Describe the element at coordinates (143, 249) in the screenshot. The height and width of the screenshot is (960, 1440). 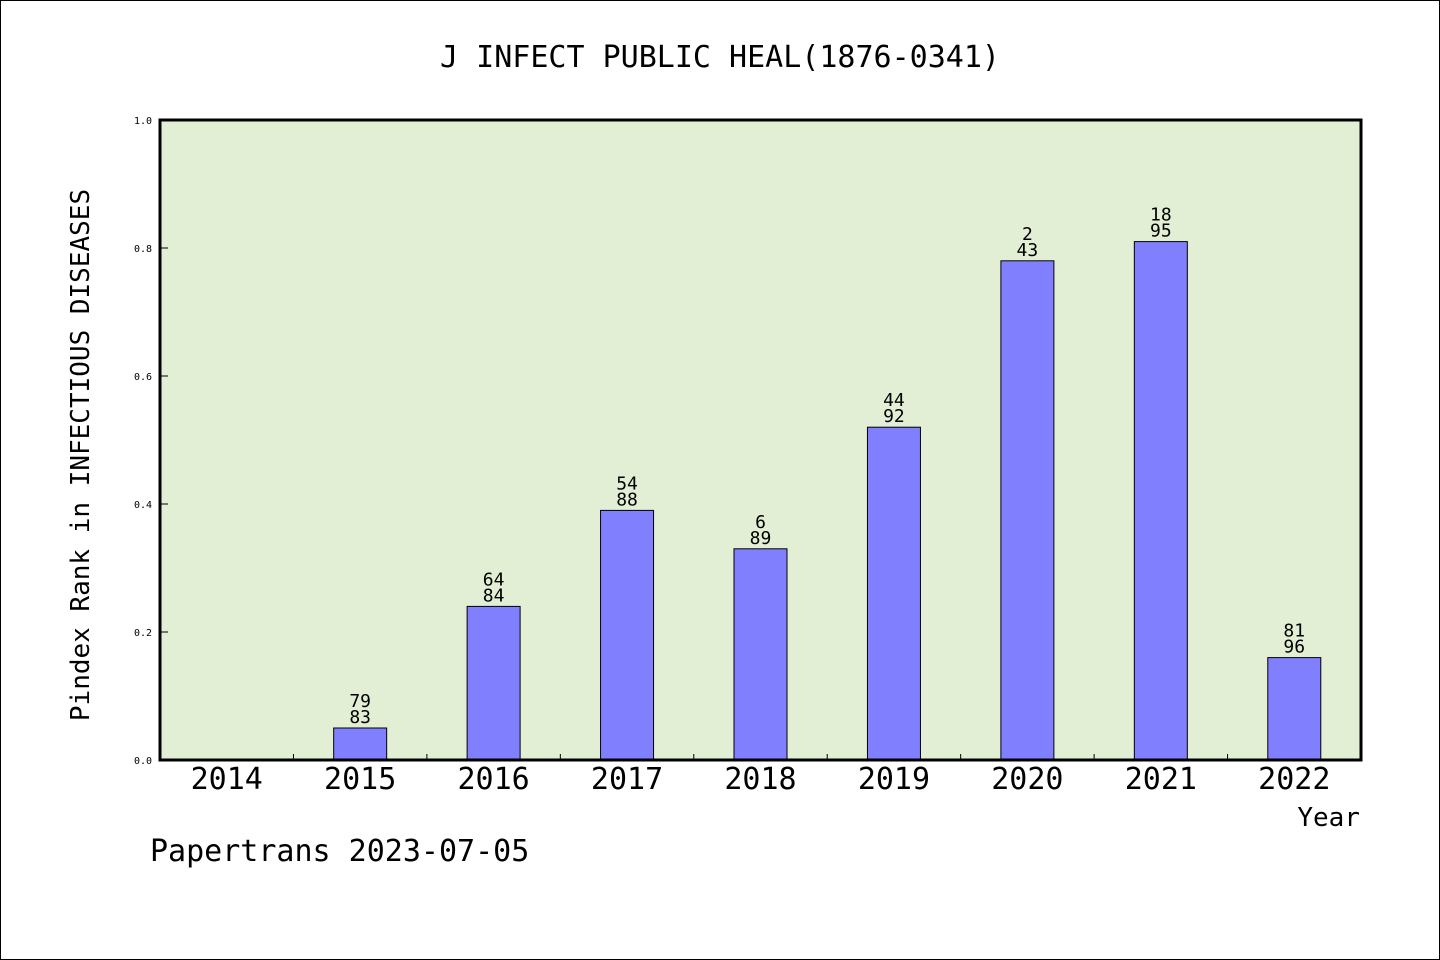
I see `y-tick-label: 0.8` at that location.